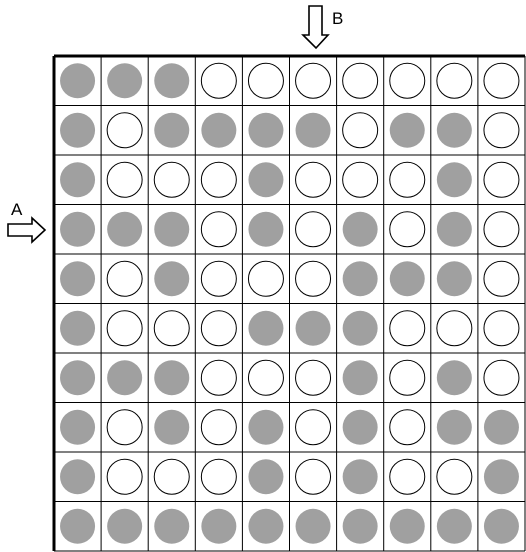 This screenshot has width=526, height=552. What do you see at coordinates (337, 18) in the screenshot?
I see `label-b: B` at bounding box center [337, 18].